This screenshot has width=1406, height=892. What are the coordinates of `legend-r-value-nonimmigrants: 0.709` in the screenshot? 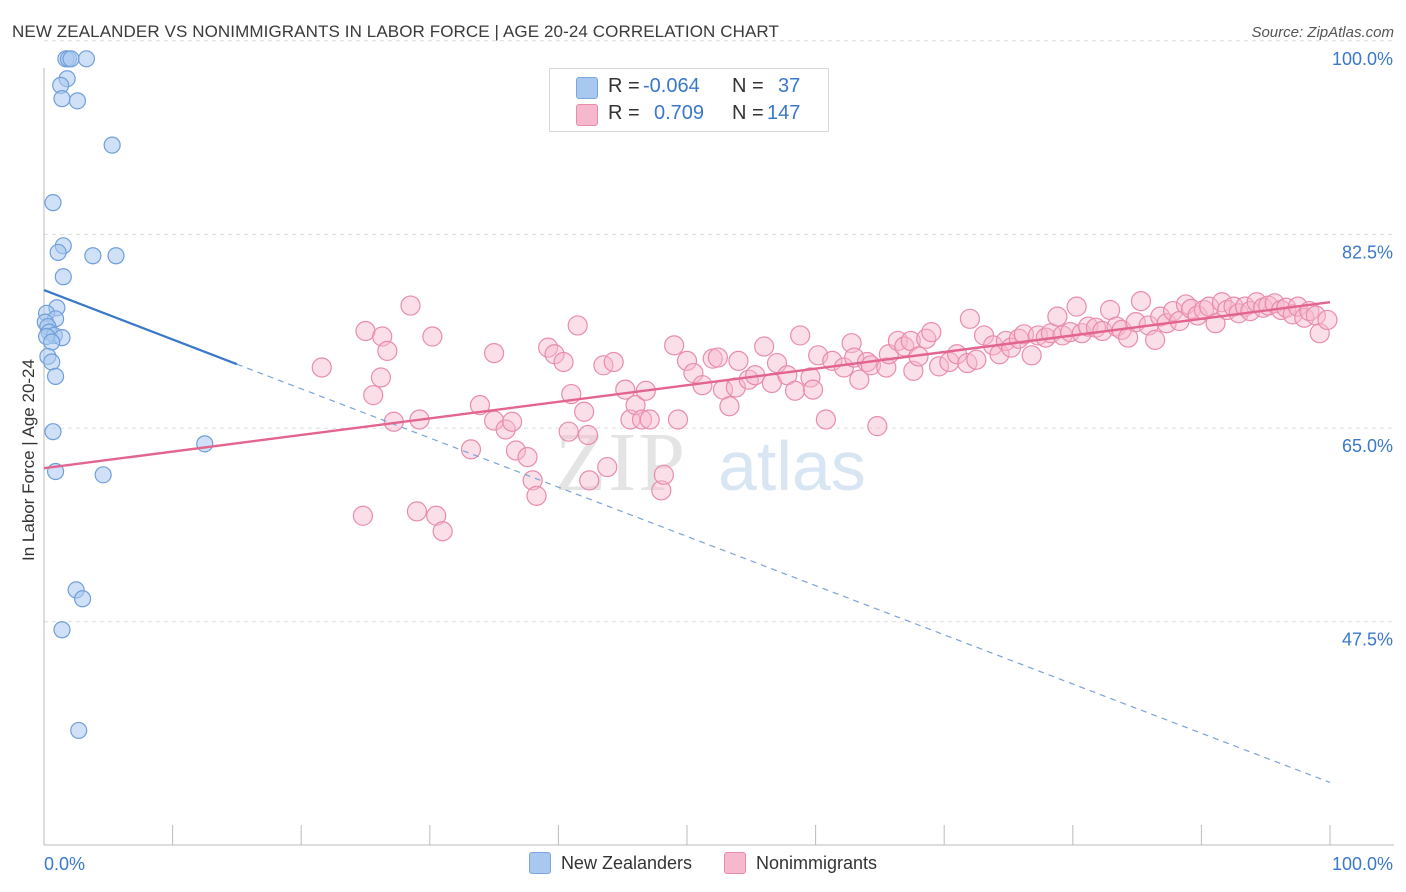 It's located at (679, 113).